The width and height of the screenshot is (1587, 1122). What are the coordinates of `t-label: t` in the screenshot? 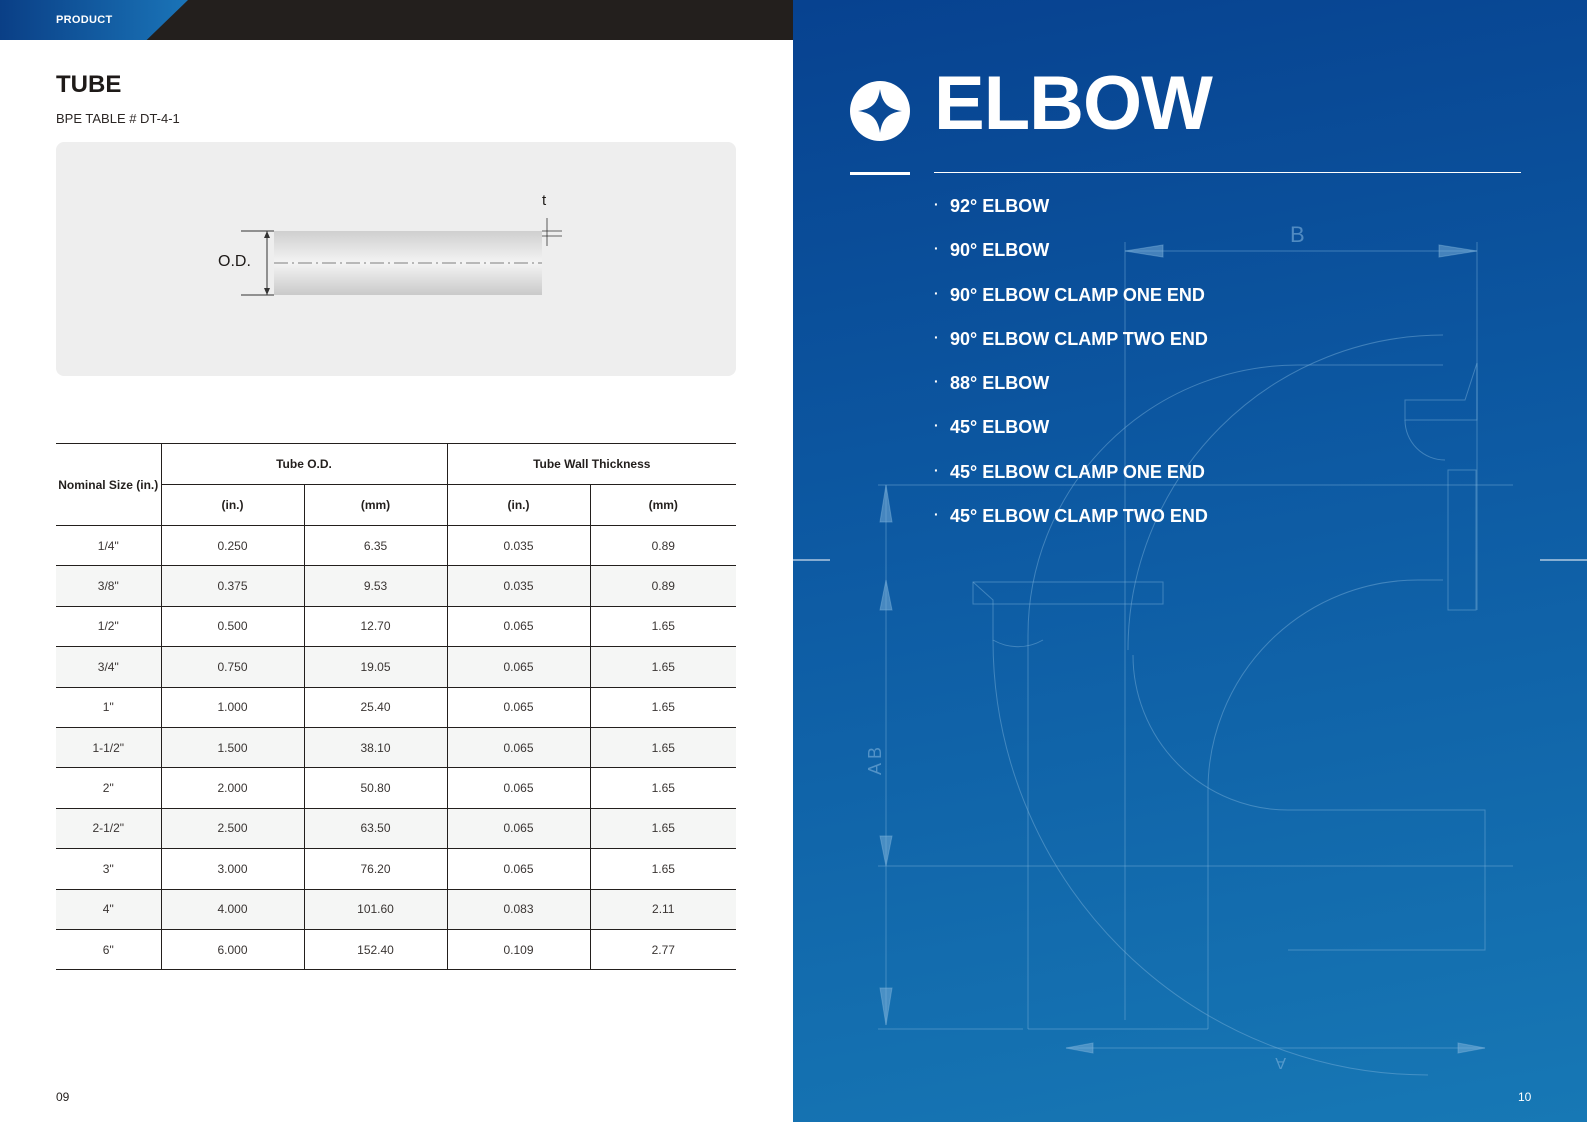 It's located at (544, 200).